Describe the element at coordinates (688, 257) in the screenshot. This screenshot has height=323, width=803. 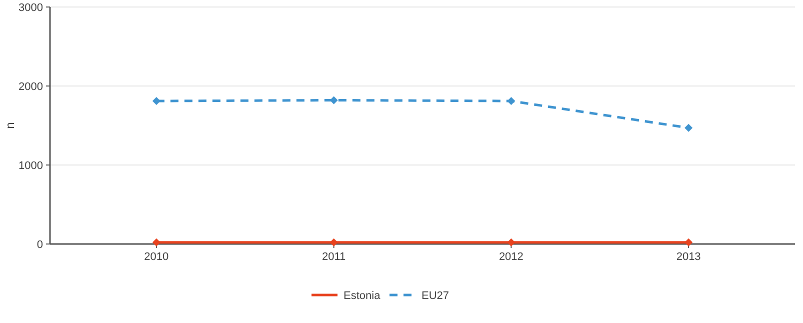
I see `x-tick-label: 2013` at that location.